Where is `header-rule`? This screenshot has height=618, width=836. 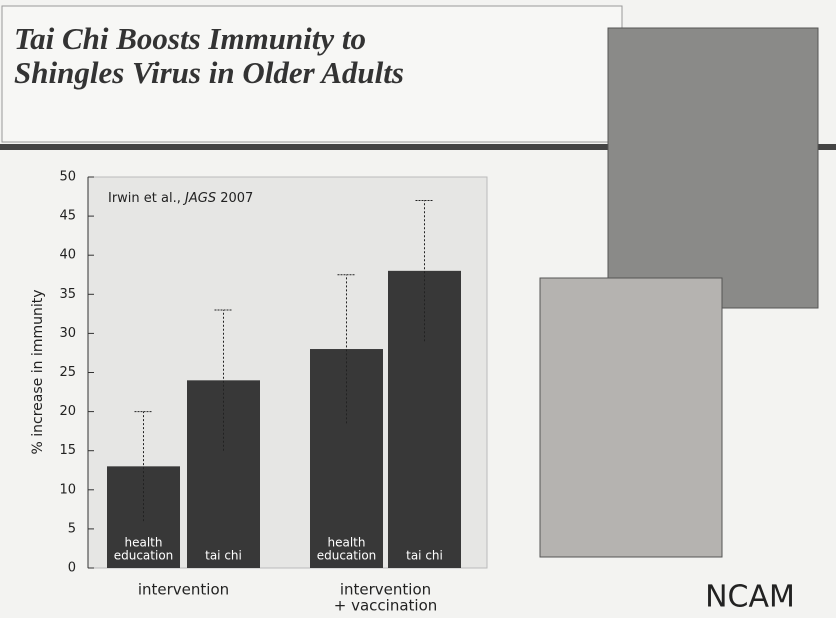
header-rule is located at coordinates (418, 147).